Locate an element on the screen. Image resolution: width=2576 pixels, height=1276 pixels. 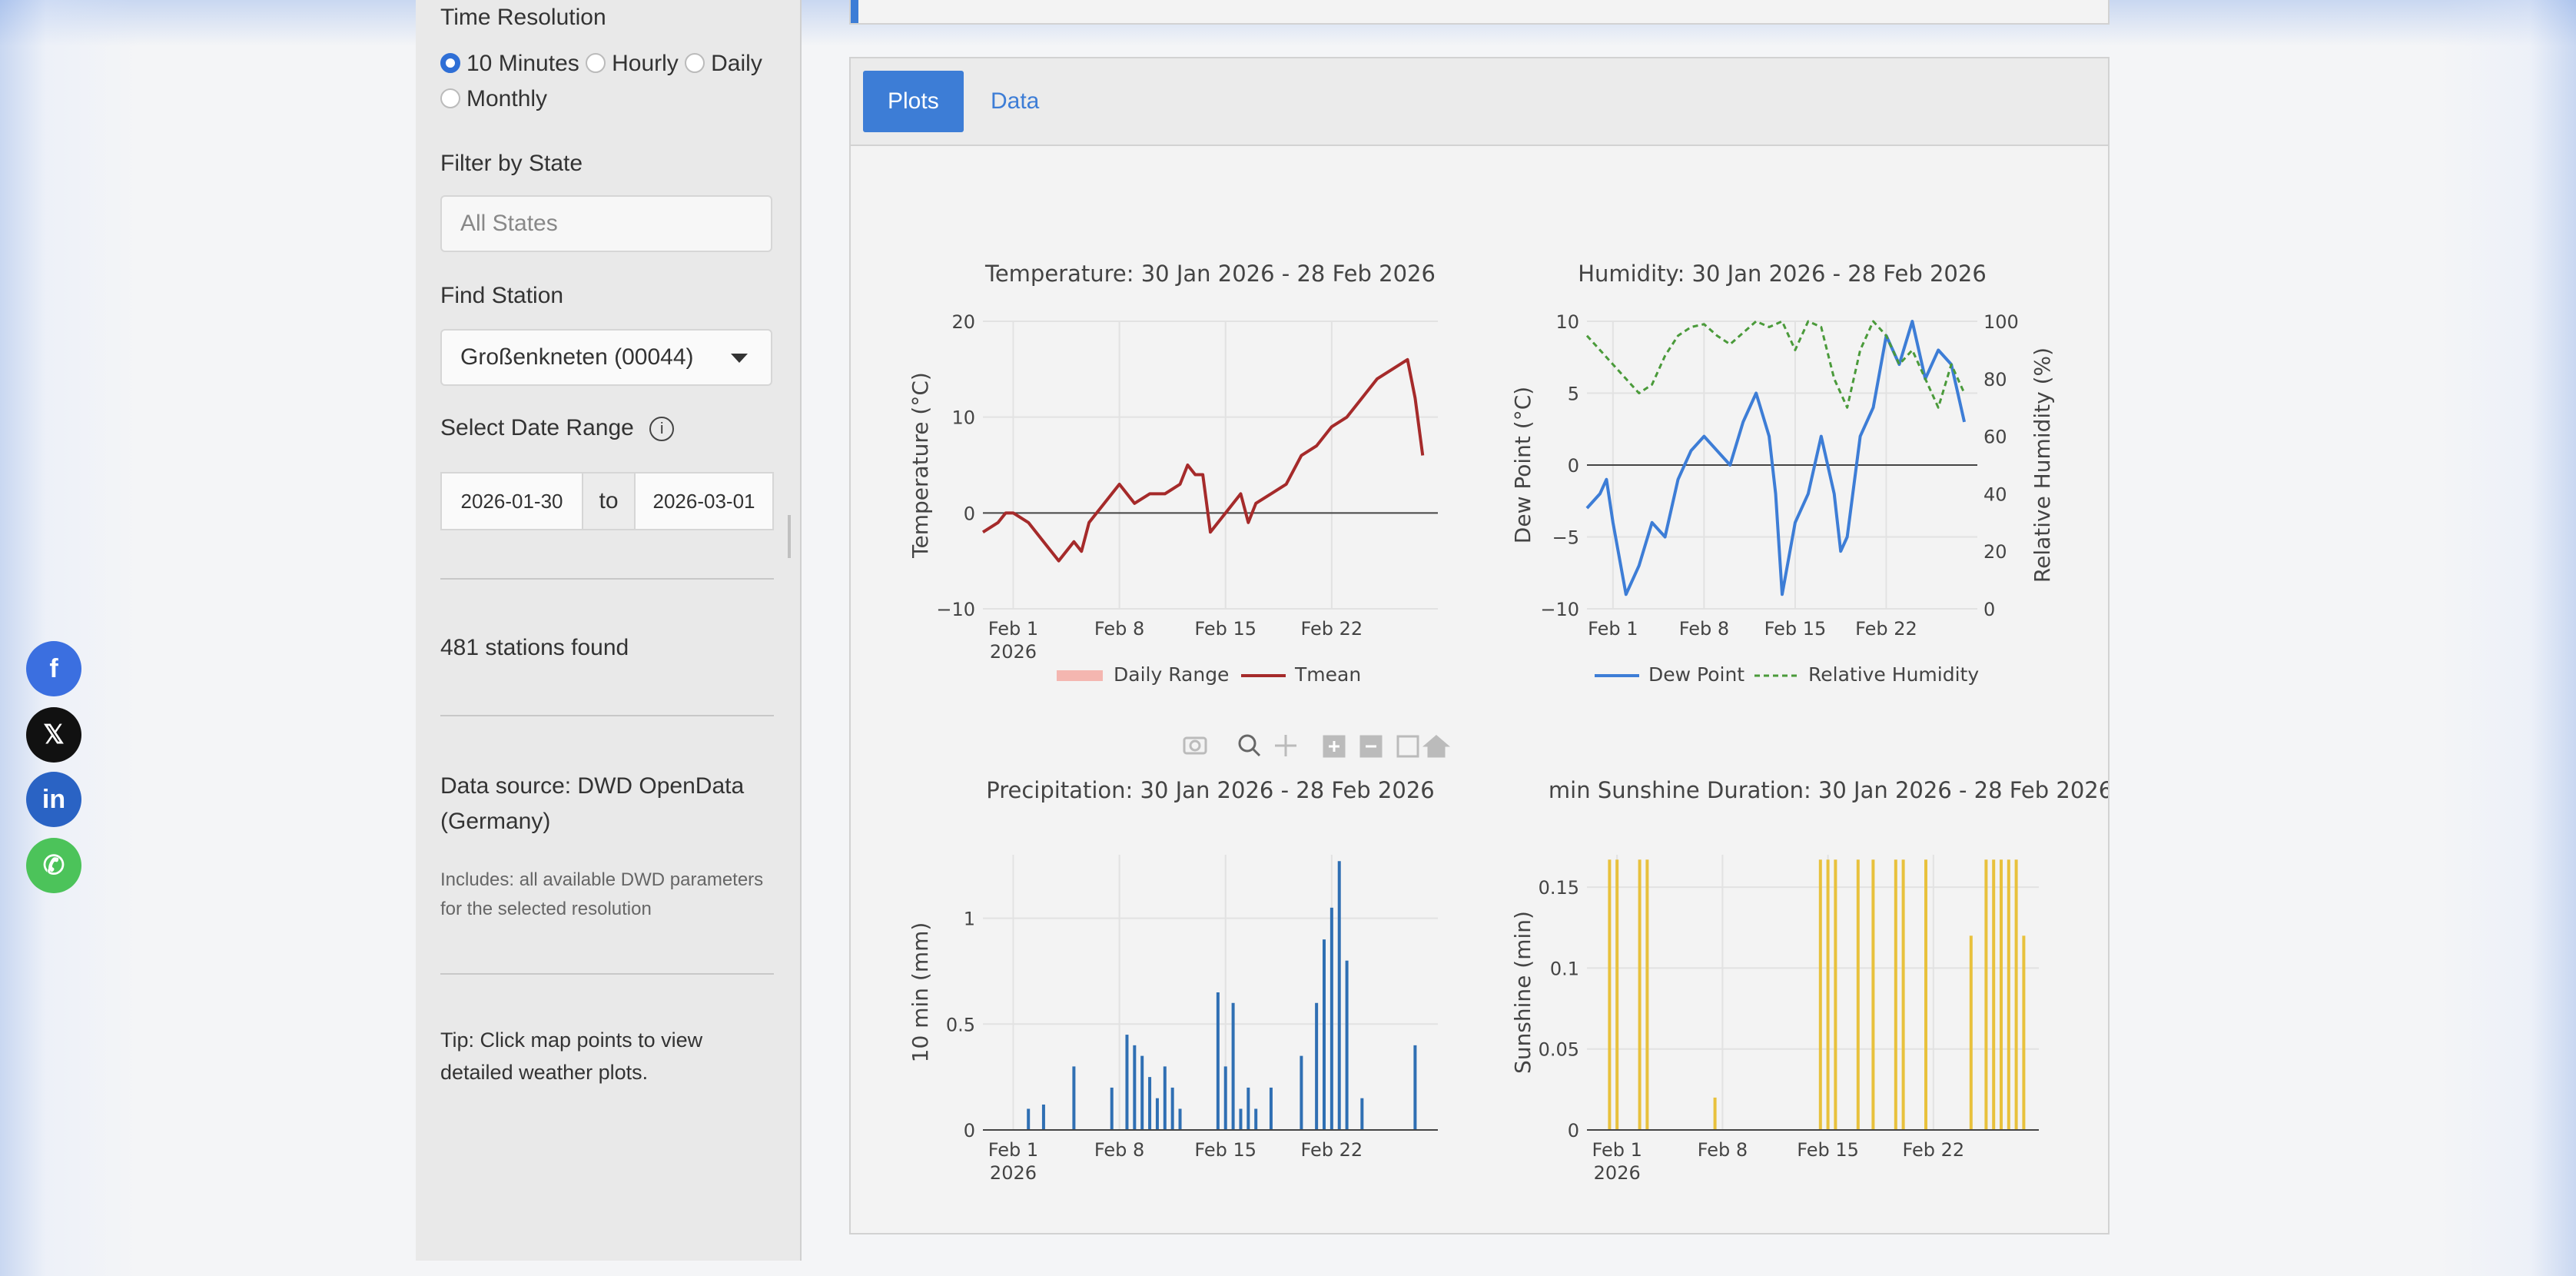
info-icon: i is located at coordinates (662, 429).